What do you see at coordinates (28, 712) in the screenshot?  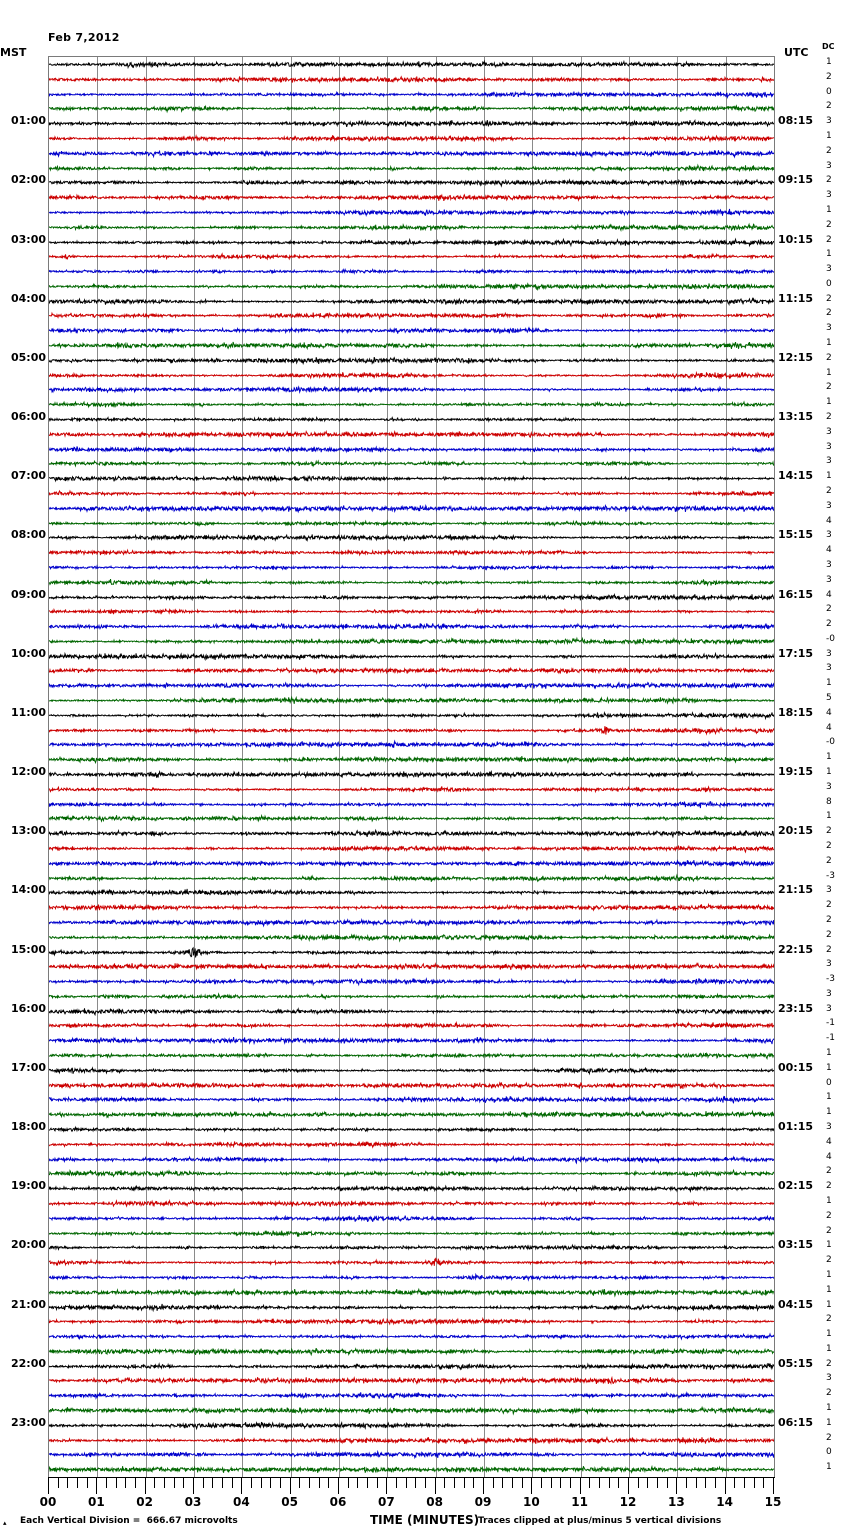 I see `mst-time-label: 11:00` at bounding box center [28, 712].